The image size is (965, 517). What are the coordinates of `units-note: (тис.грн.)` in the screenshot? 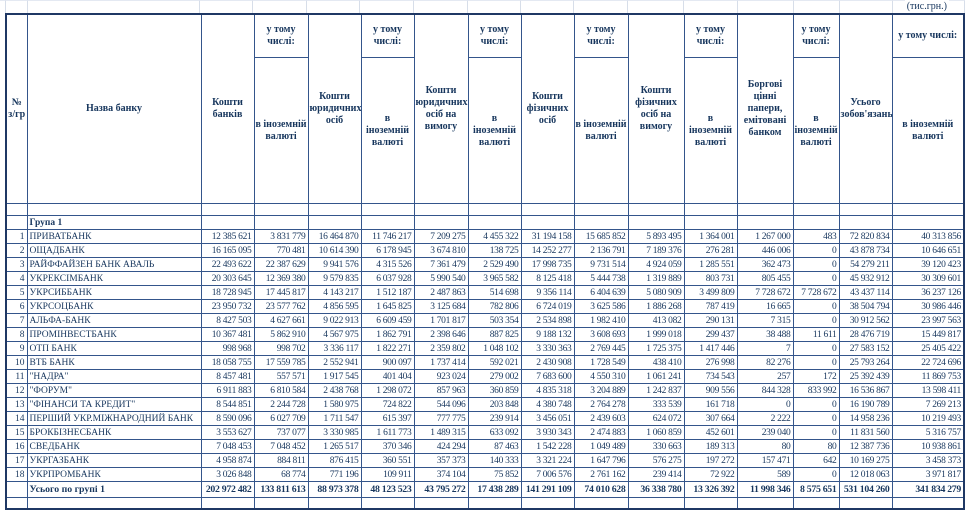 It's located at (926, 6).